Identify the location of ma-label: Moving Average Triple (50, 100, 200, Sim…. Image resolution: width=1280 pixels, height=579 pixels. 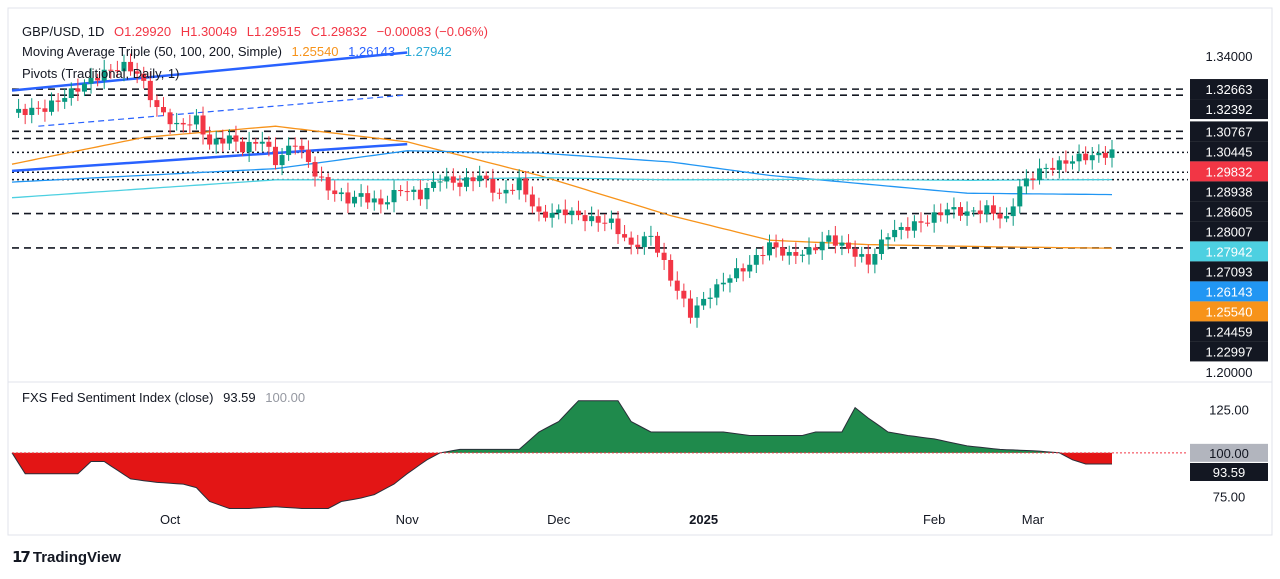
(152, 51).